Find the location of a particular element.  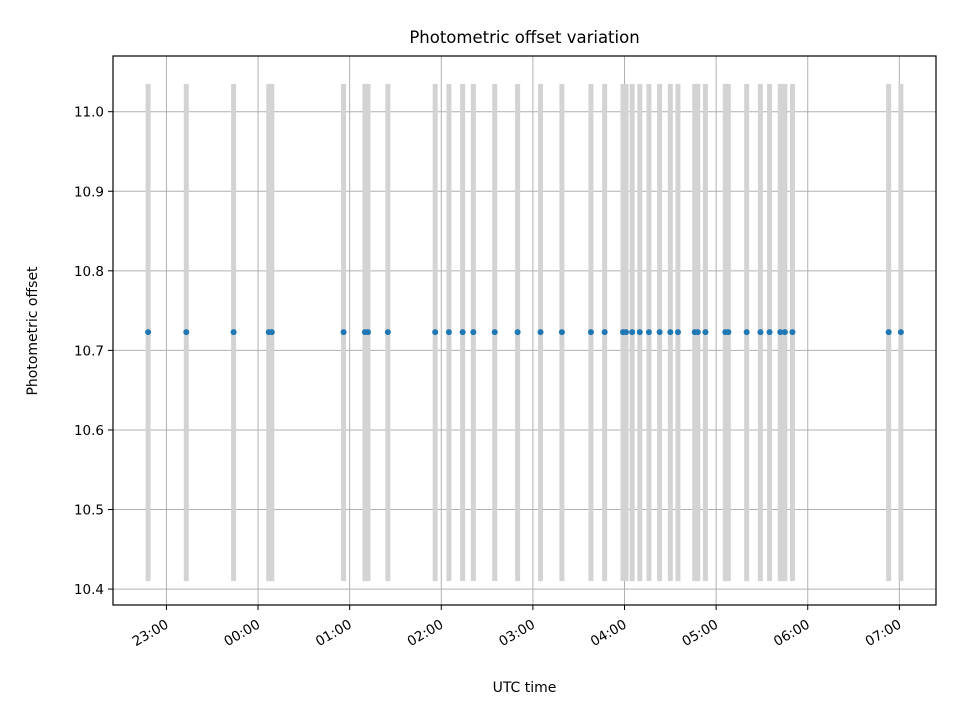

y-axis-label: Photometric offset is located at coordinates (33, 331).